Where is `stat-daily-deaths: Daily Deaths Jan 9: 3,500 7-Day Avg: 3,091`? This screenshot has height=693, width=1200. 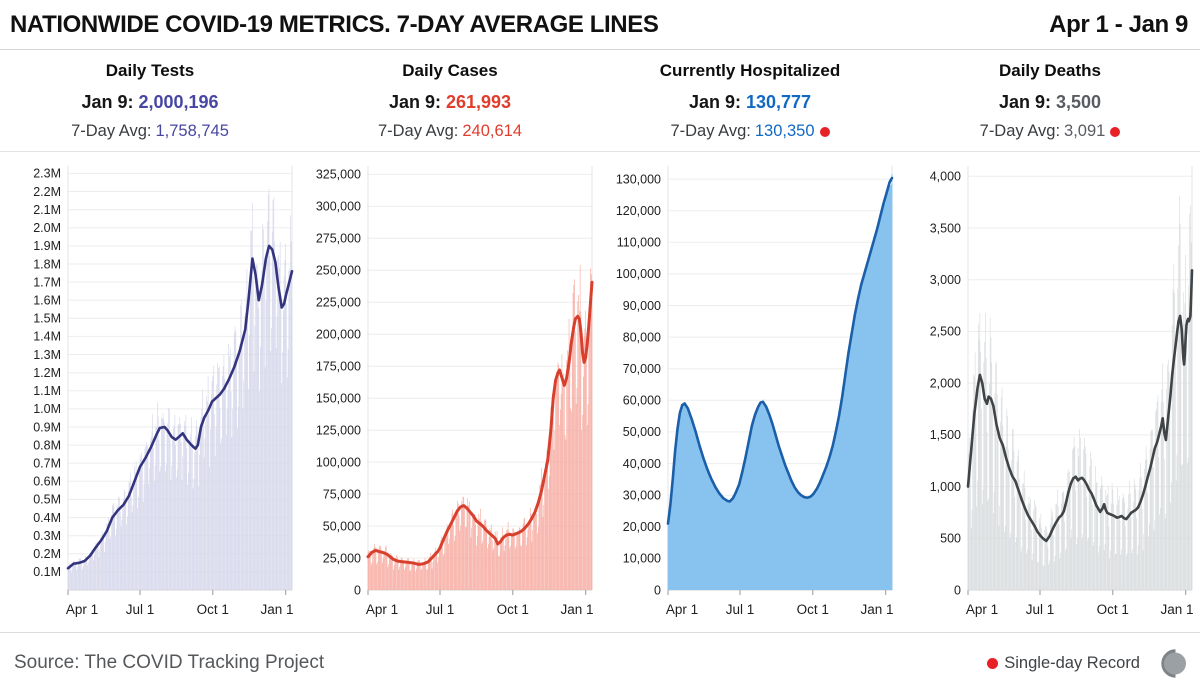 stat-daily-deaths: Daily Deaths Jan 9: 3,500 7-Day Avg: 3,091 is located at coordinates (1050, 100).